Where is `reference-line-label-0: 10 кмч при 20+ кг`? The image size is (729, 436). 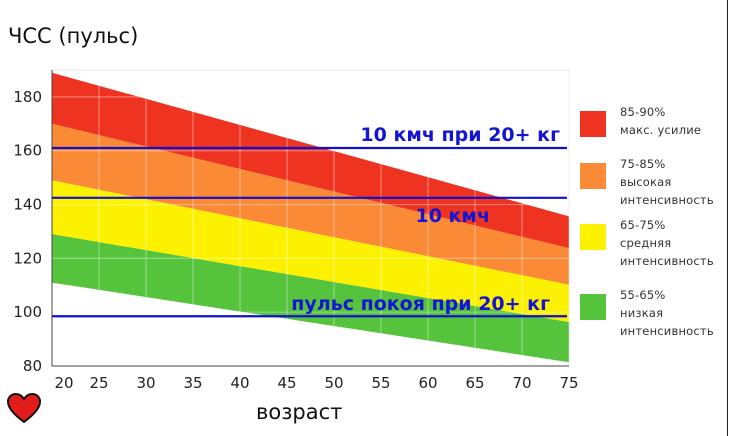 reference-line-label-0: 10 кмч при 20+ кг is located at coordinates (460, 135).